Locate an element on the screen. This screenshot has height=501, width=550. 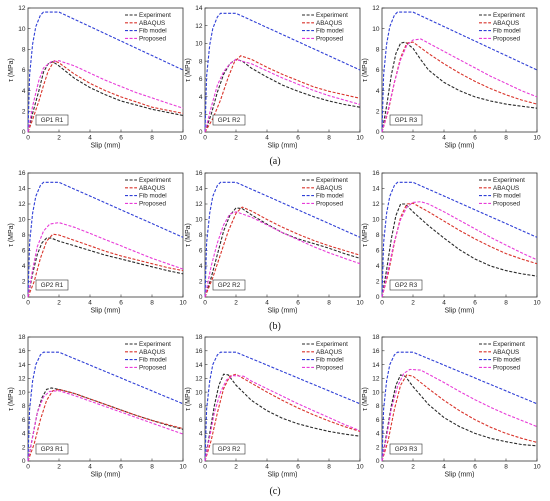
panel-tag: GP2 R3 is located at coordinates (406, 285).